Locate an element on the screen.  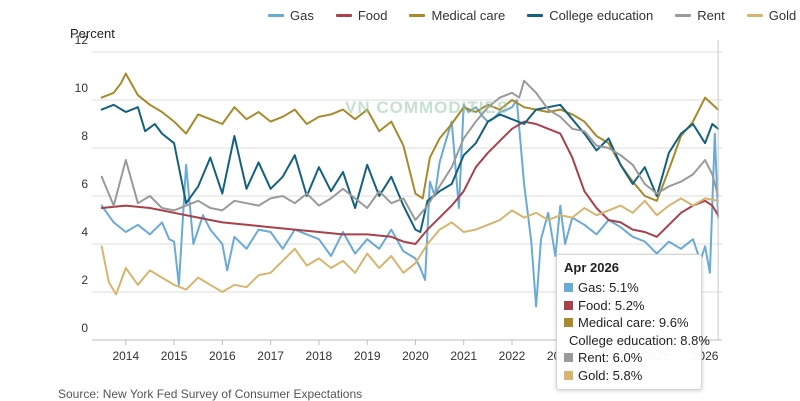
tooltip-row-gold: Gold: 5.8% is located at coordinates (629, 376).